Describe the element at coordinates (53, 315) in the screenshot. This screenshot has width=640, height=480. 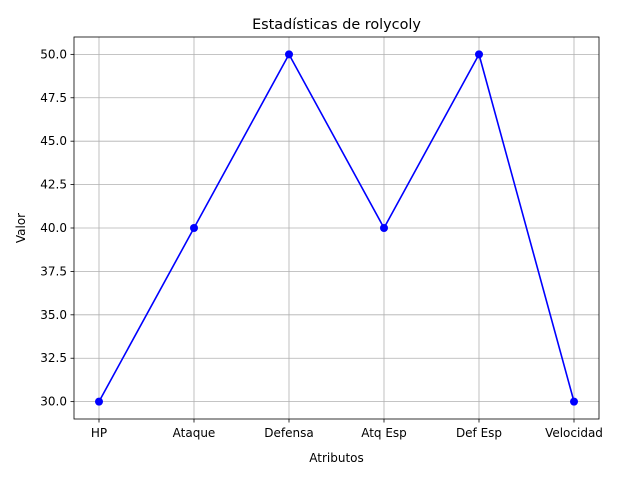
I see `y-tick-label: 35.0` at that location.